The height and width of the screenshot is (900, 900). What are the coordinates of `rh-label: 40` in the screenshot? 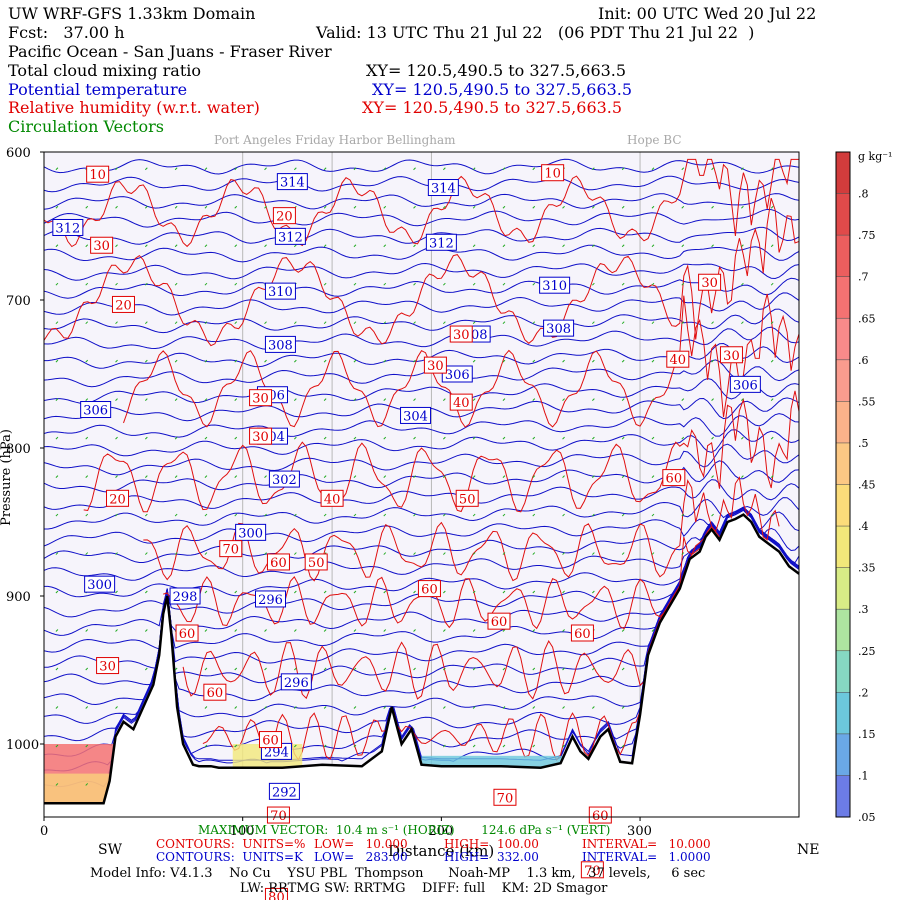 It's located at (461, 403).